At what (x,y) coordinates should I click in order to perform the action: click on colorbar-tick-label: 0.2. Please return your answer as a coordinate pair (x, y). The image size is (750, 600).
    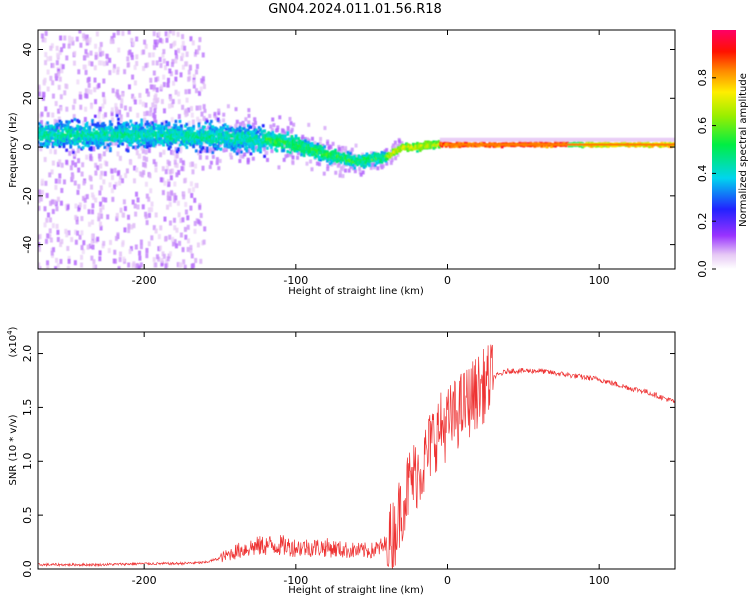
    Looking at the image, I should click on (702, 221).